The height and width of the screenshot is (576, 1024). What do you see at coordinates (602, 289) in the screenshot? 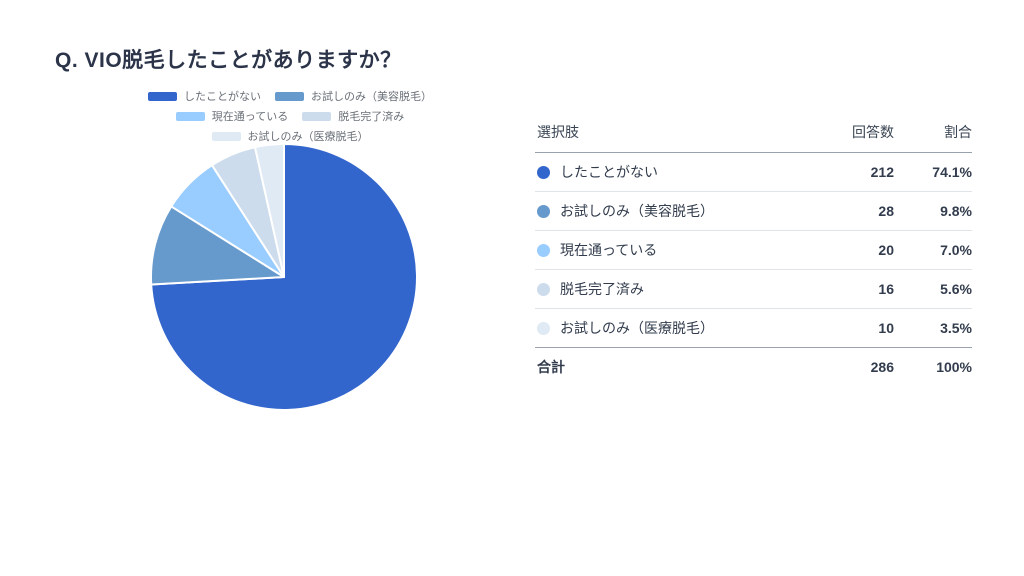
I see `row-choice-label: 脱毛完了済み` at bounding box center [602, 289].